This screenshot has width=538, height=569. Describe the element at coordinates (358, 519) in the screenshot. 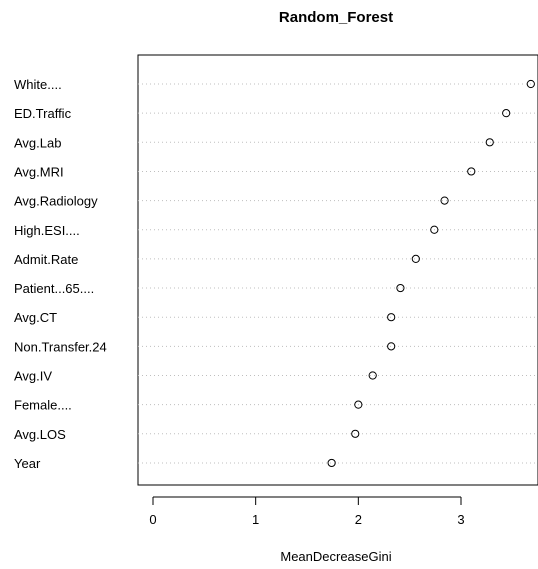

I see `x-tick-label: 2` at that location.